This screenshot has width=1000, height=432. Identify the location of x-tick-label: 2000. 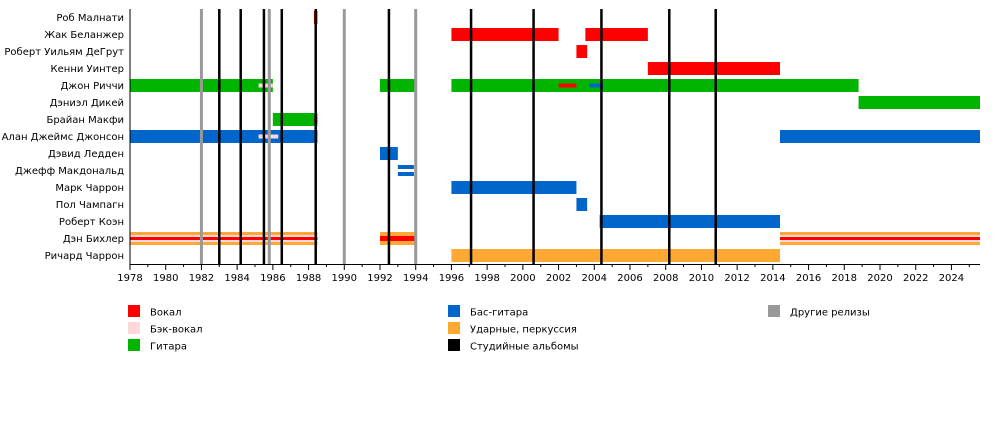
(522, 278).